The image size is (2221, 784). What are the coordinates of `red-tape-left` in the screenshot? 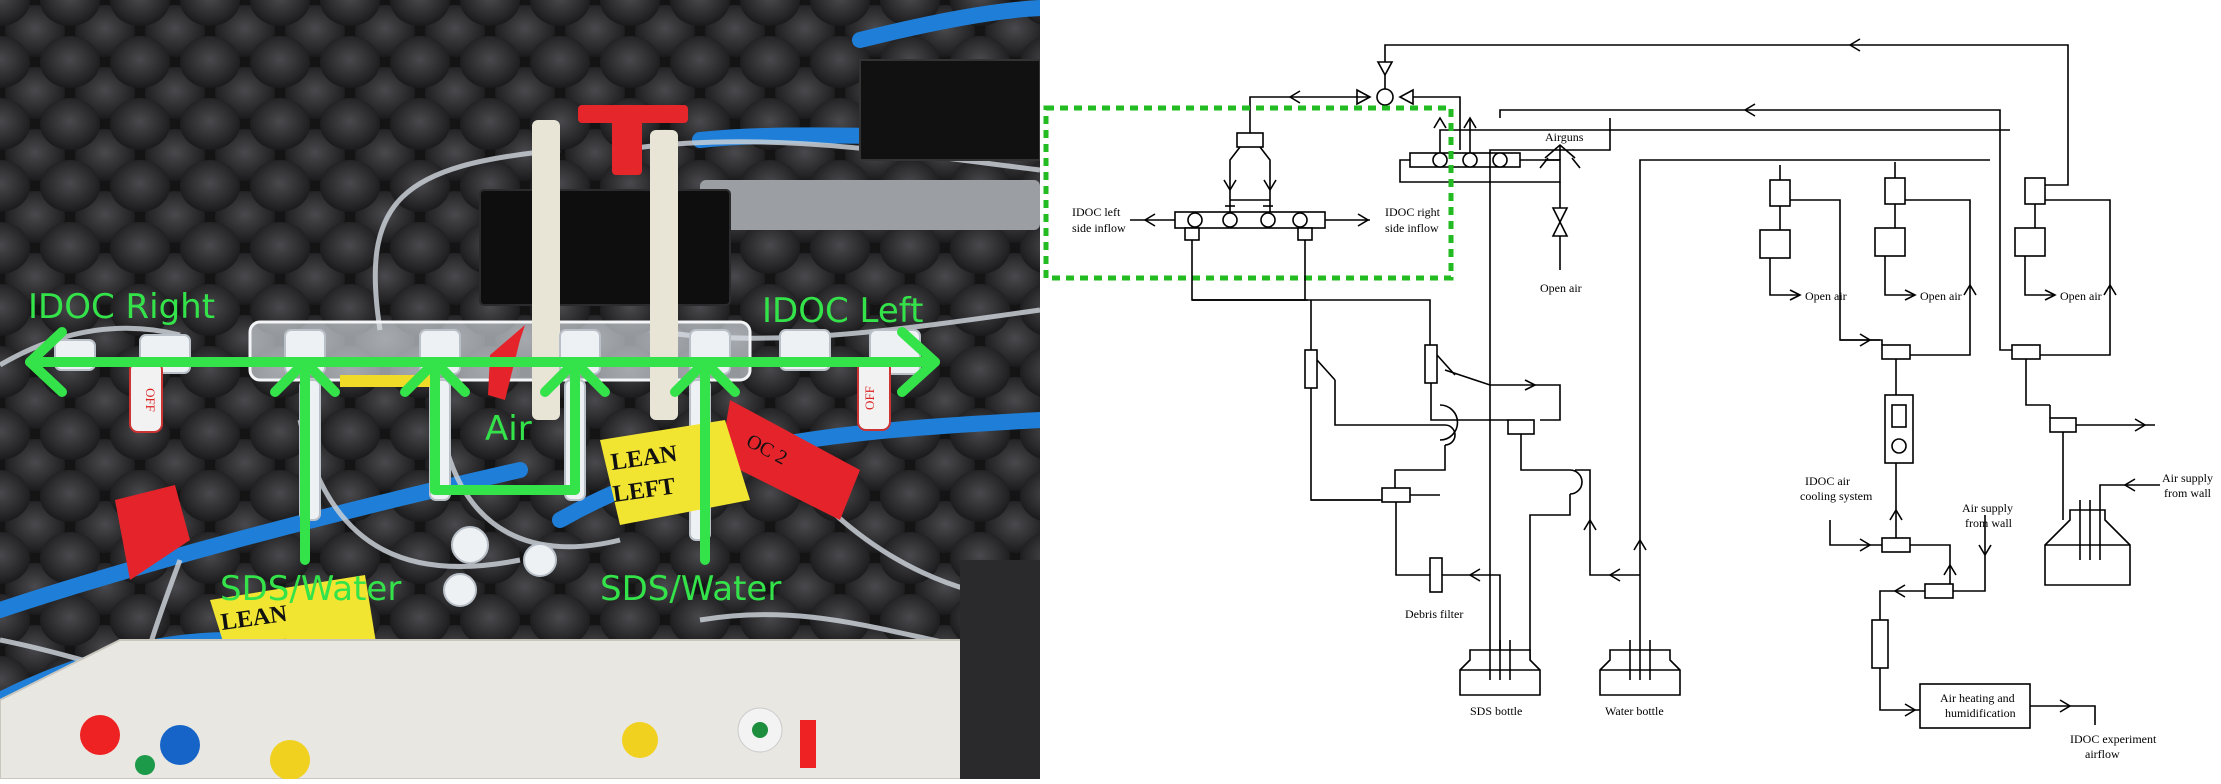 It's located at (152, 532).